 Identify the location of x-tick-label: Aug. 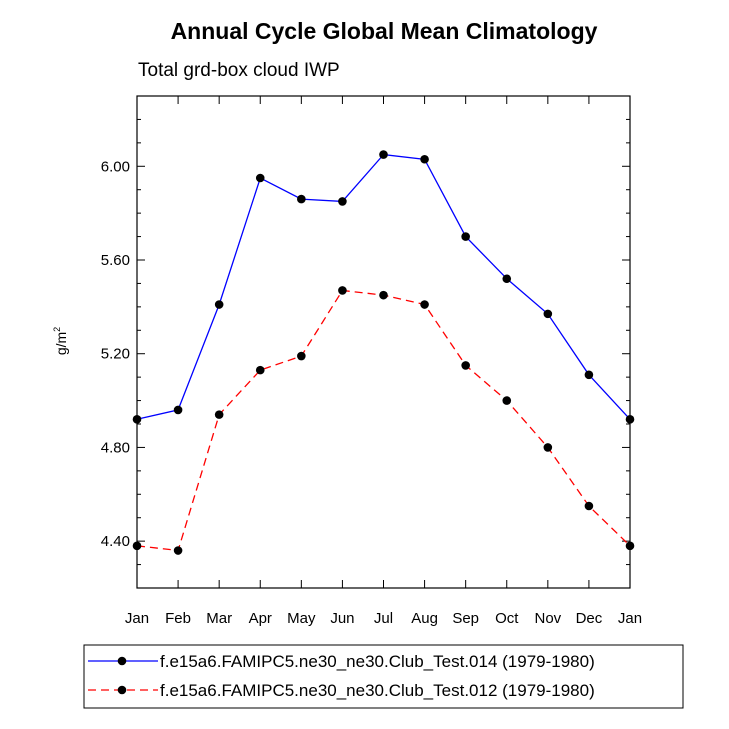
(424, 618).